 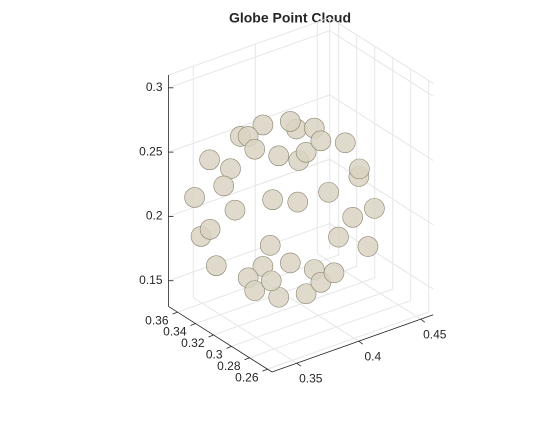 What do you see at coordinates (229, 366) in the screenshot?
I see `y-tick-label: 0.28` at bounding box center [229, 366].